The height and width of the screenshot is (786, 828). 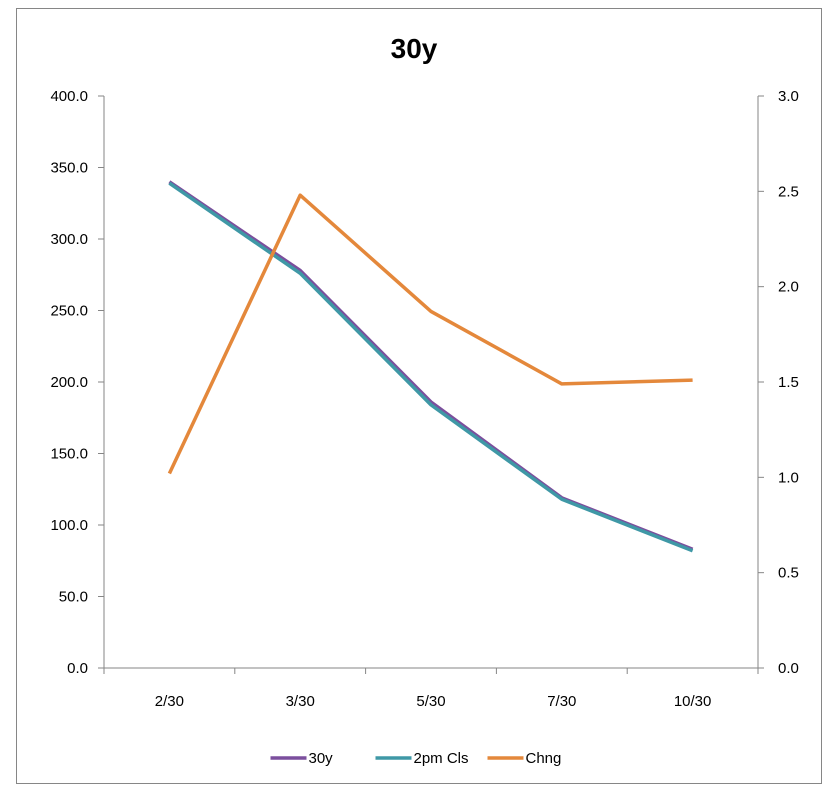 What do you see at coordinates (77, 668) in the screenshot?
I see `left-tick-label: 0.0` at bounding box center [77, 668].